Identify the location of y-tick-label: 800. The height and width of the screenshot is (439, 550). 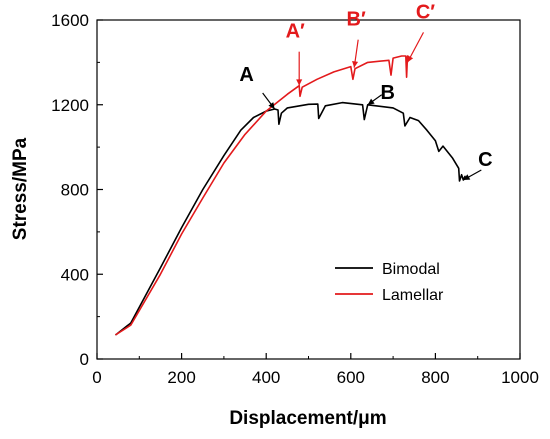
(75, 190).